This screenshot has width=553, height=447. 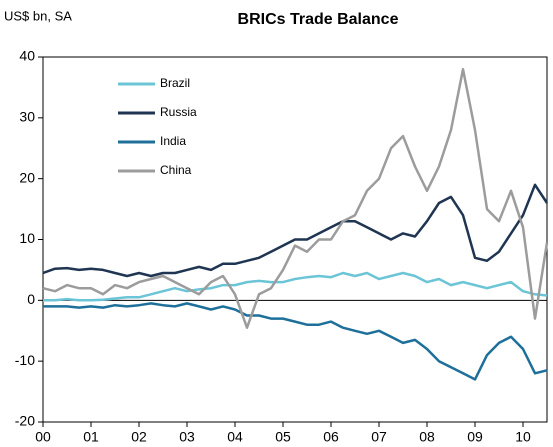 I want to click on chart-title: BRICs Trade Balance, so click(x=318, y=19).